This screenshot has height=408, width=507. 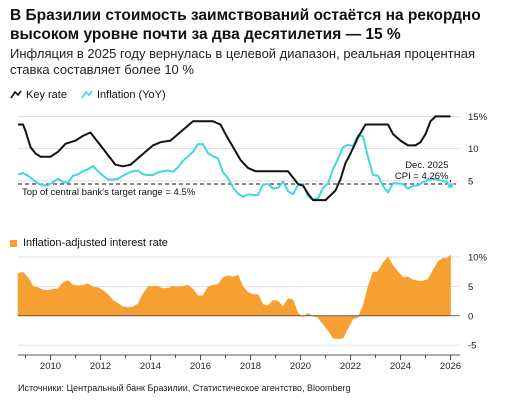 I want to click on x-tick-label: 2022, so click(x=350, y=366).